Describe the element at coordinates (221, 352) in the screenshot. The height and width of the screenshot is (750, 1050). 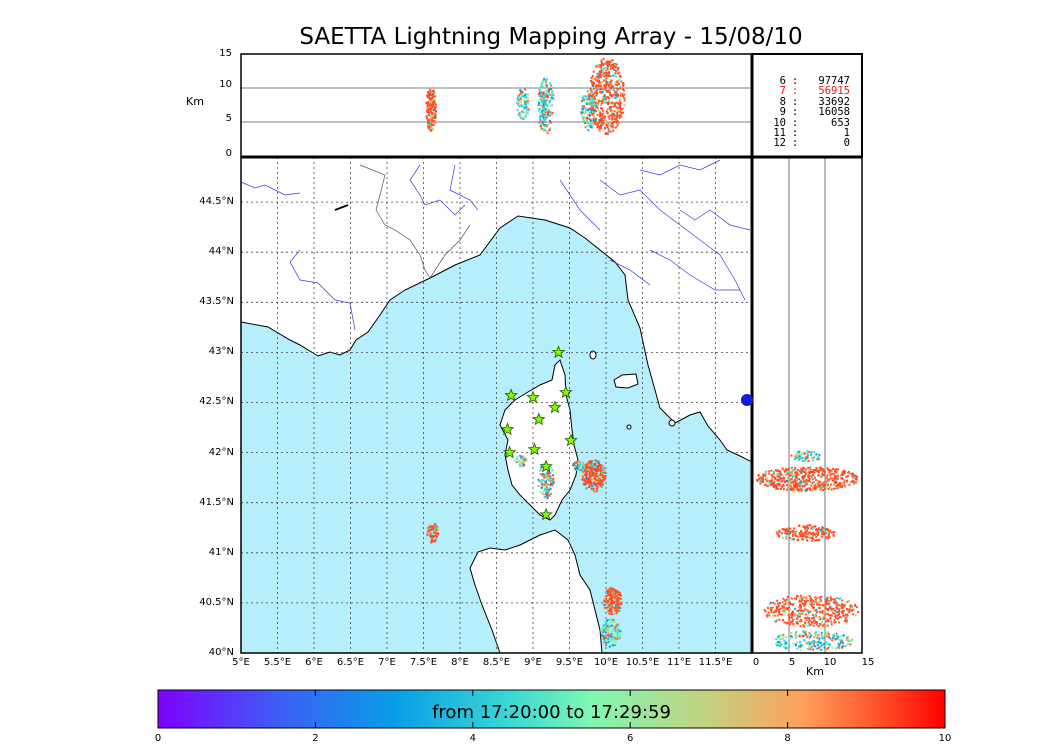
I see `lat-tick-label: 43°N` at that location.